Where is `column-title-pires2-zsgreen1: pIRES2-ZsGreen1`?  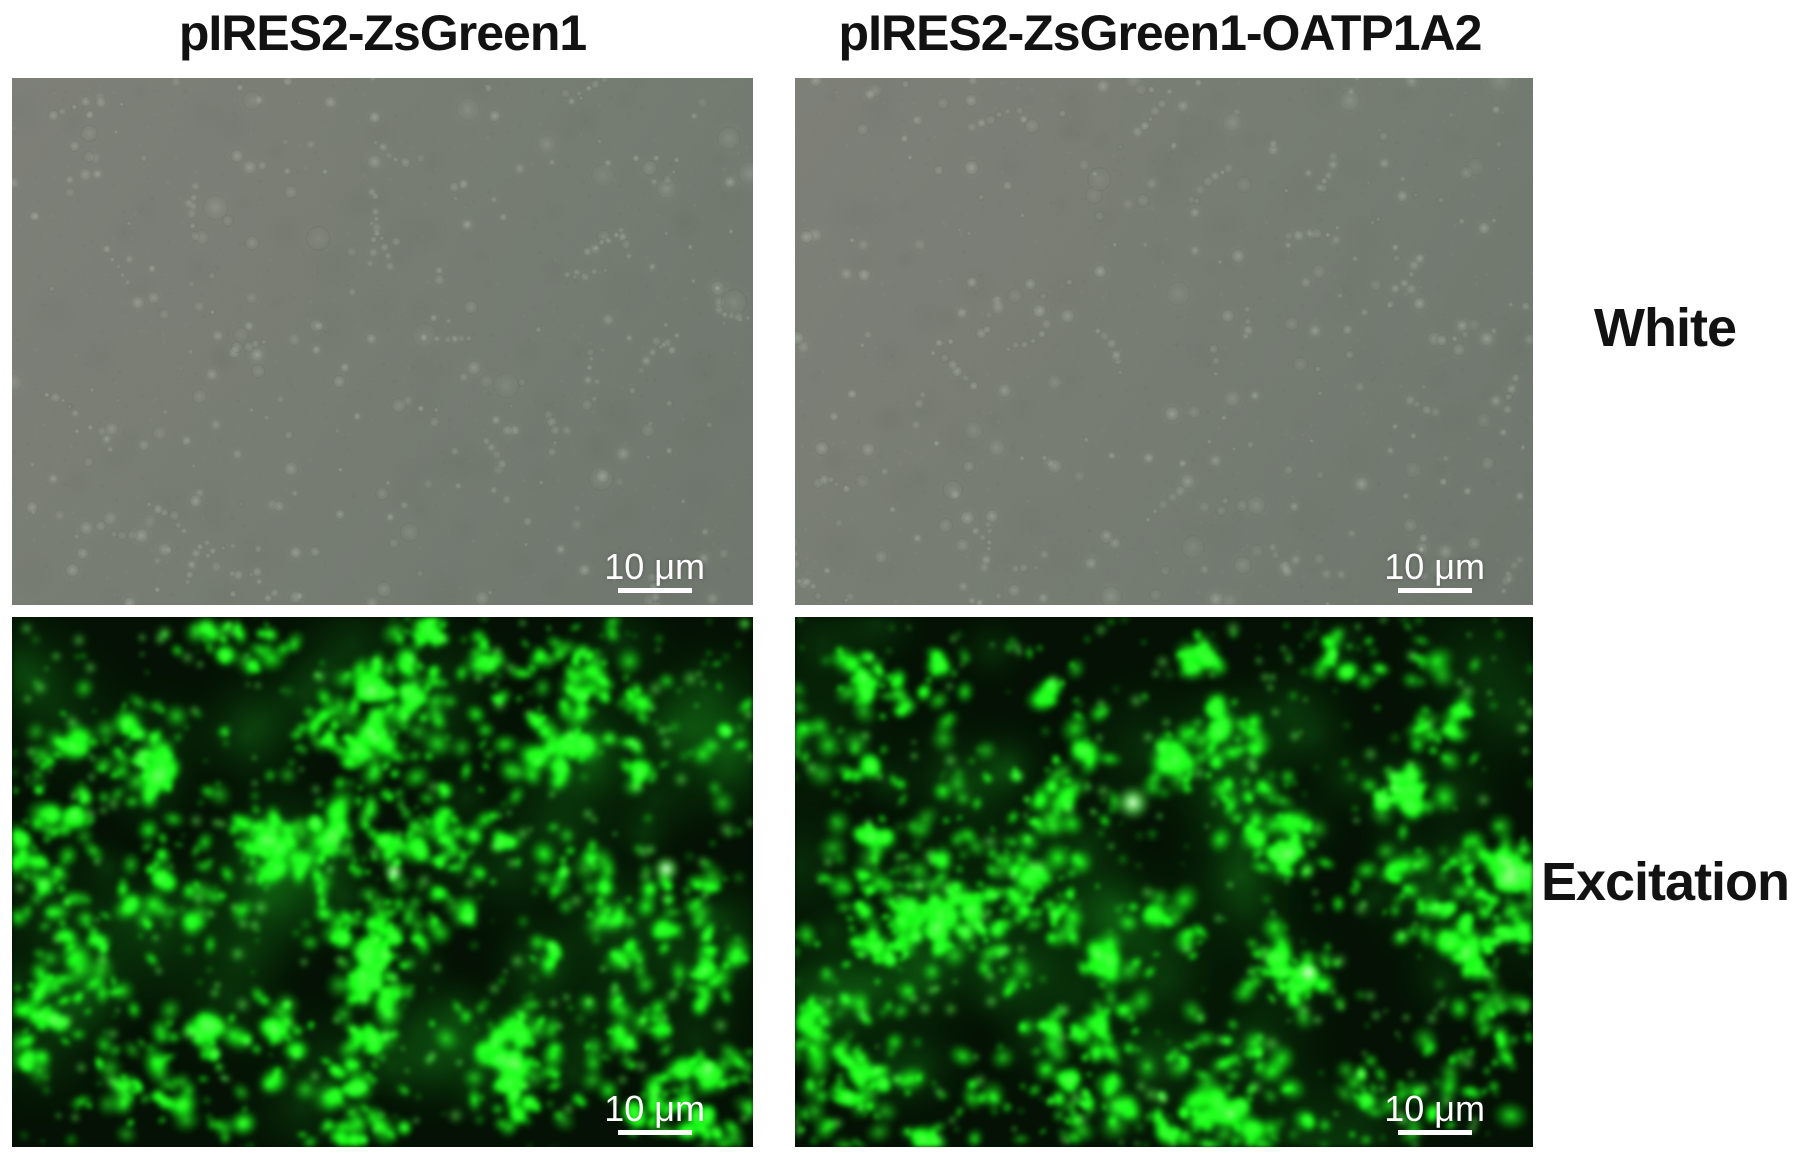
column-title-pires2-zsgreen1: pIRES2-ZsGreen1 is located at coordinates (382, 33).